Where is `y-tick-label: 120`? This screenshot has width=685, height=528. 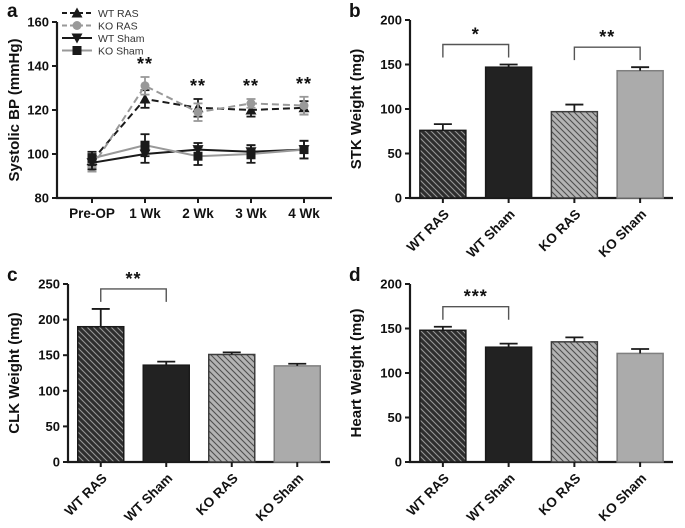 y-tick-label: 120 is located at coordinates (38, 110).